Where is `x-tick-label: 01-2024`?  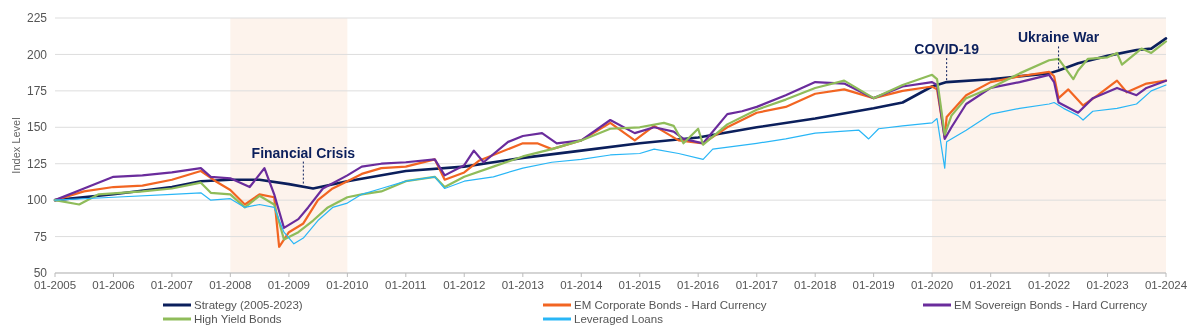
x-tick-label: 01-2024 is located at coordinates (1166, 285).